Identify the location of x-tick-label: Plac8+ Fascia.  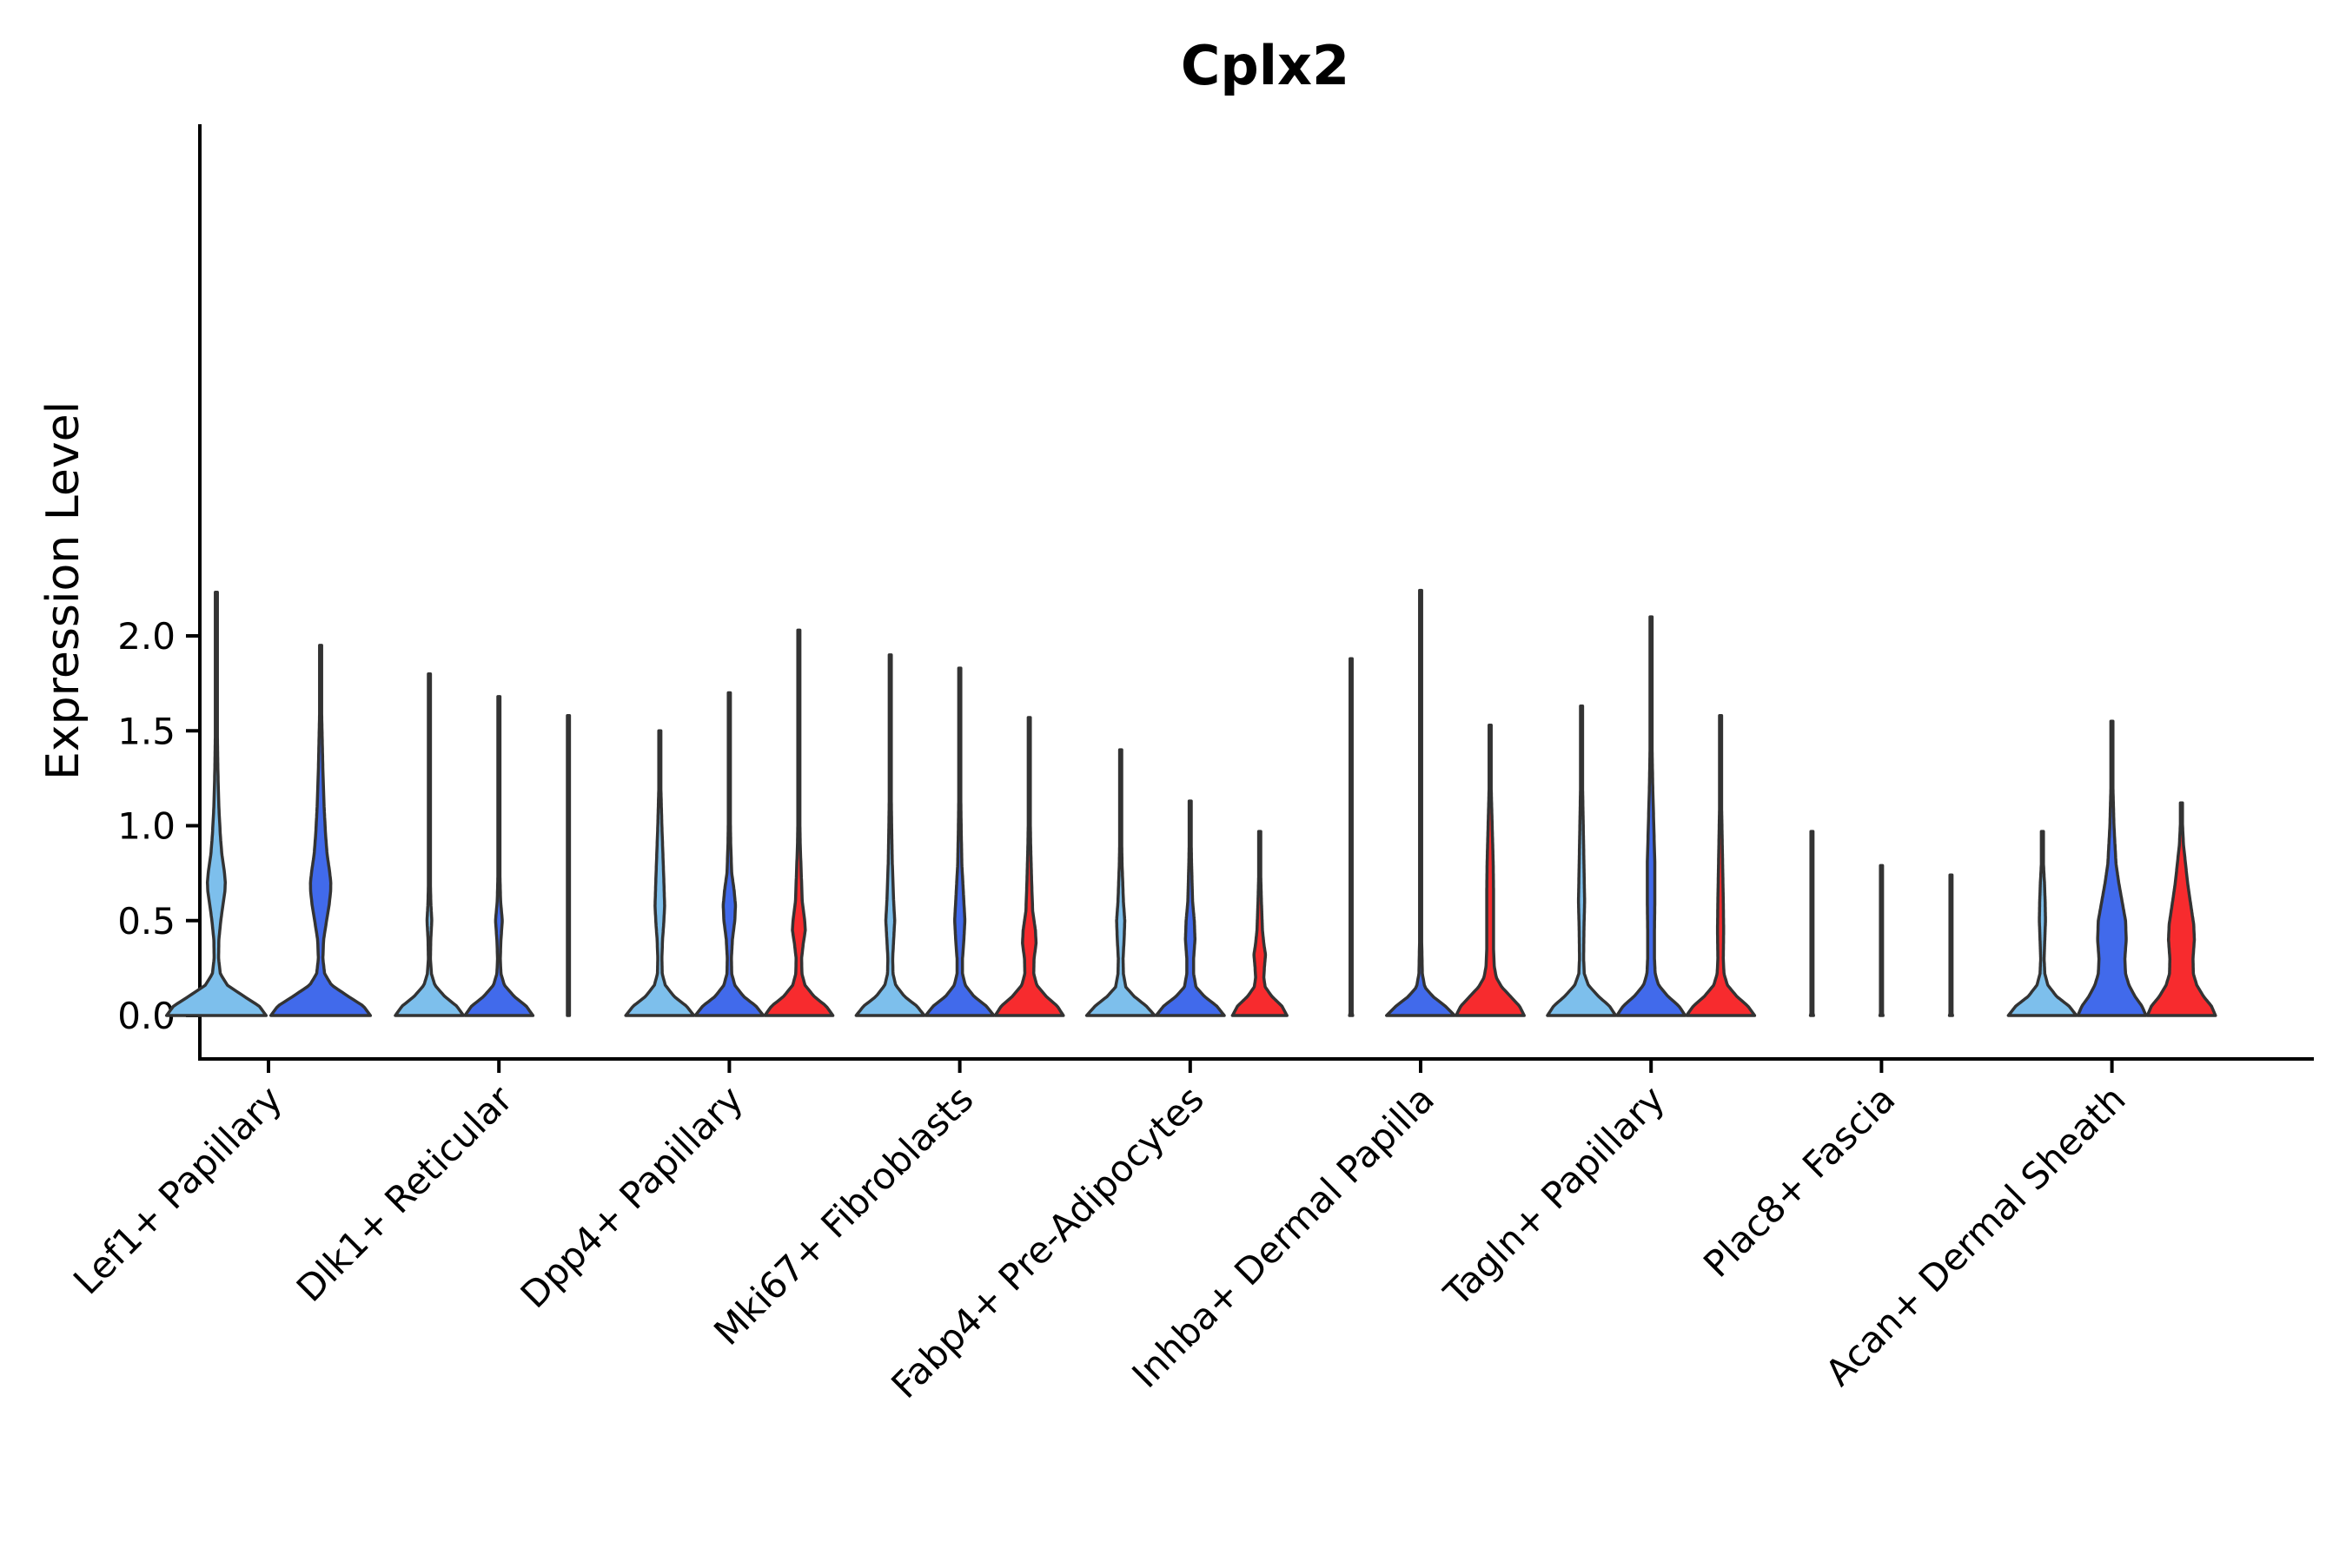
(1799, 1181).